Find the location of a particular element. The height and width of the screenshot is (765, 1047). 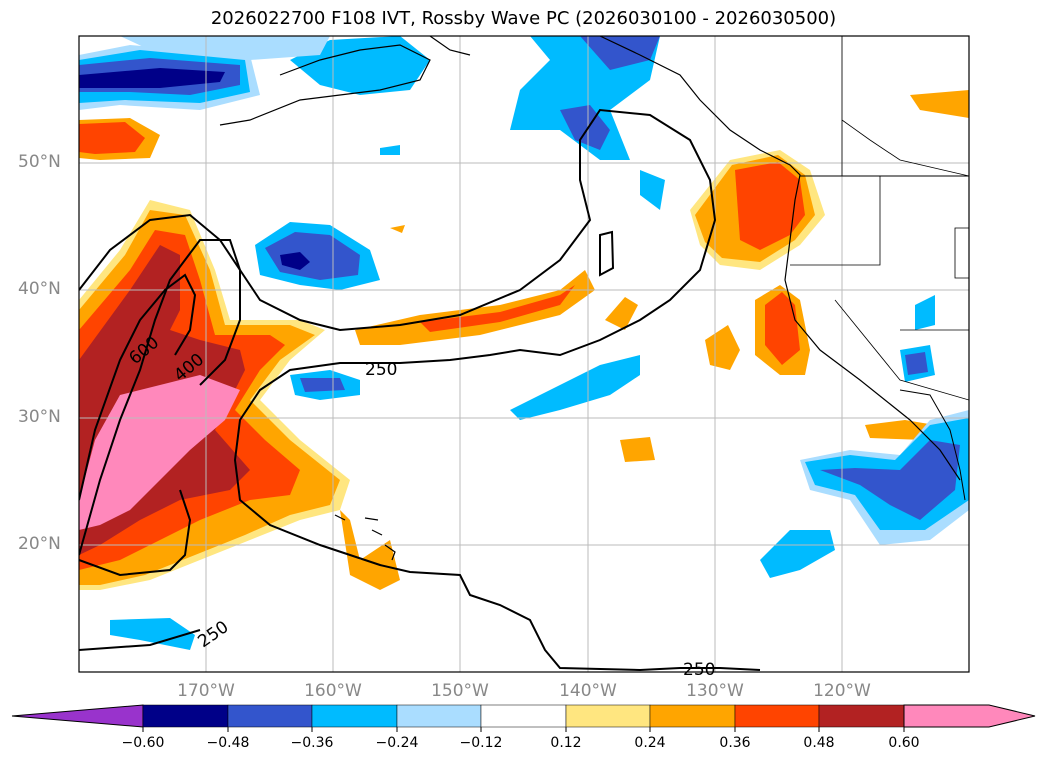

contour-250-sw is located at coordinates (140, 640).